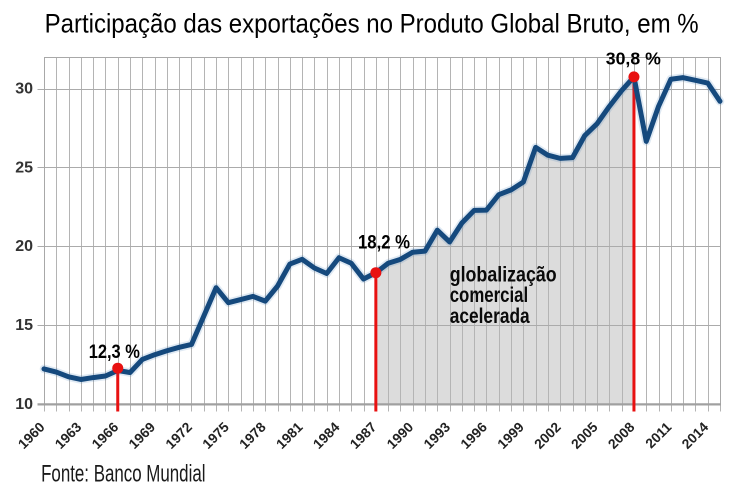  Describe the element at coordinates (24, 404) in the screenshot. I see `svg-text: 10` at that location.